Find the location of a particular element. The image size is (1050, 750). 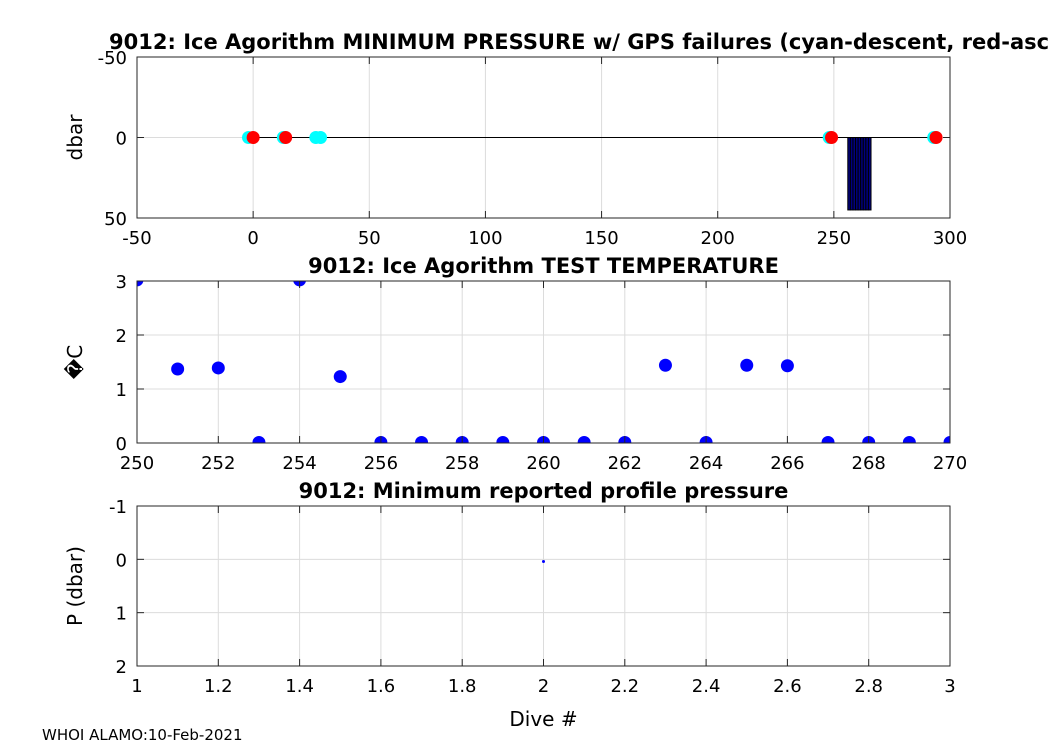

y-axis-label: P (dbar) is located at coordinates (75, 586).